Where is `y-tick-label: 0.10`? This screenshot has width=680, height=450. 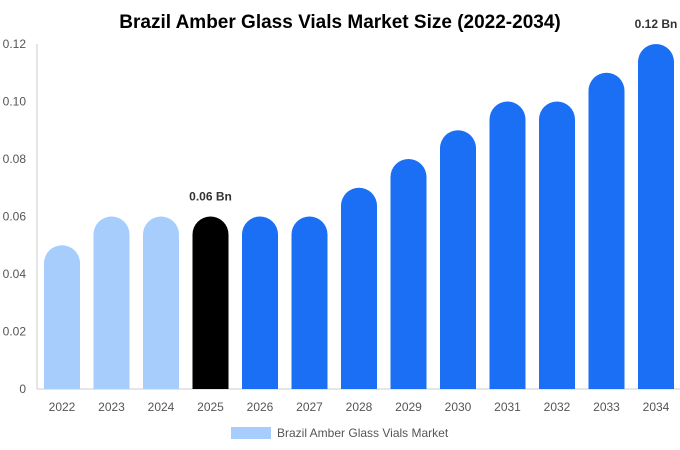 y-tick-label: 0.10 is located at coordinates (15, 102).